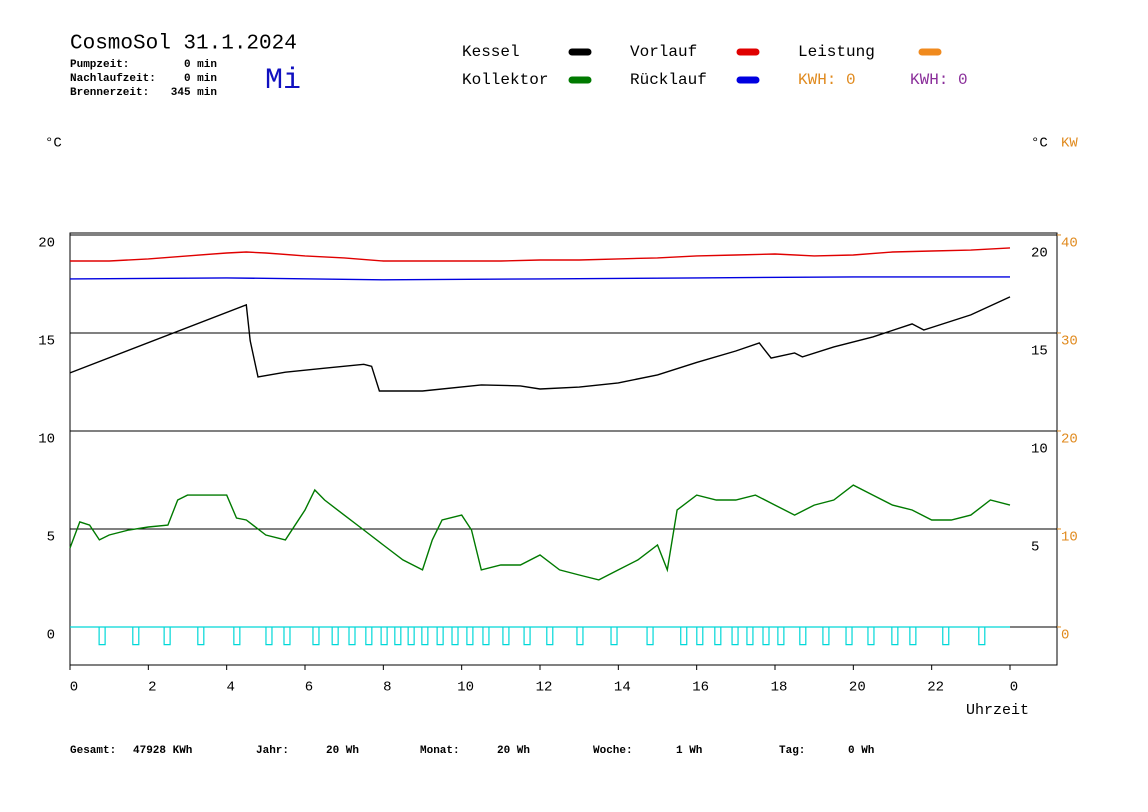 This screenshot has height=812, width=1148. I want to click on y-tick-label: 5, so click(51, 538).